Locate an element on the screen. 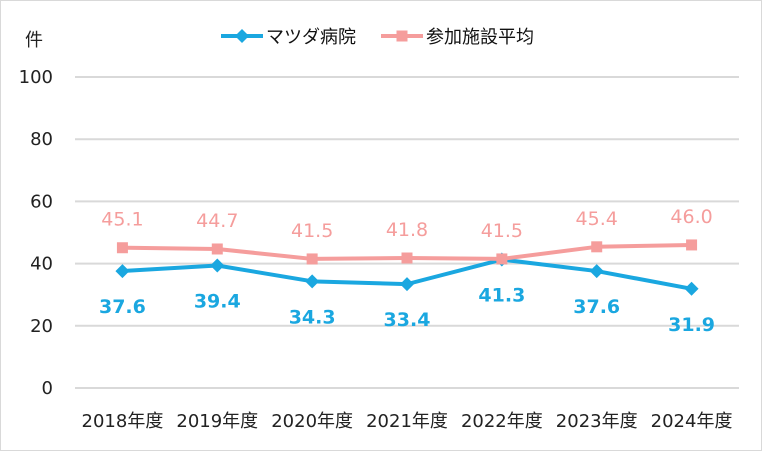  x-tick-label: 2024年度 is located at coordinates (692, 421).